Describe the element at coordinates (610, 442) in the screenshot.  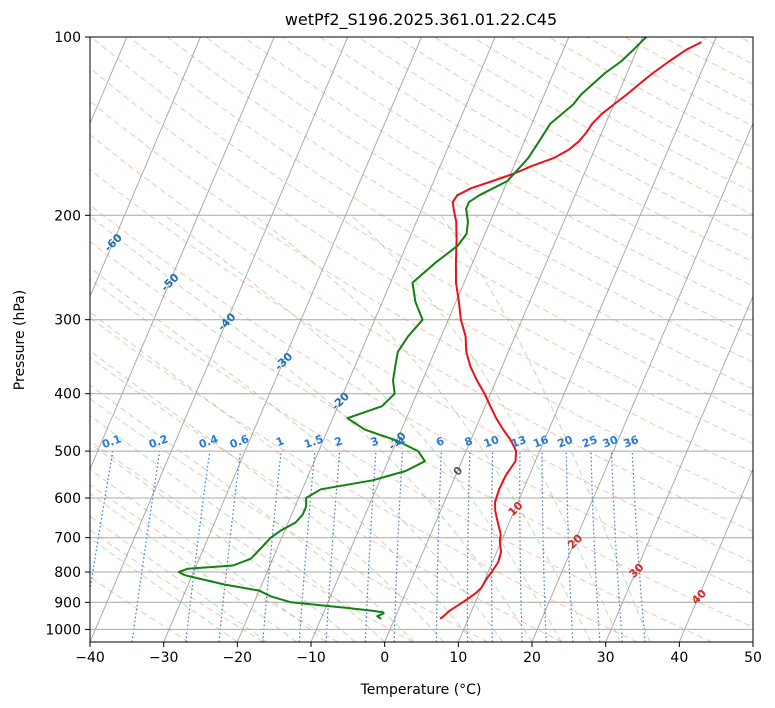
I see `mixing-ratio-label: 30` at that location.